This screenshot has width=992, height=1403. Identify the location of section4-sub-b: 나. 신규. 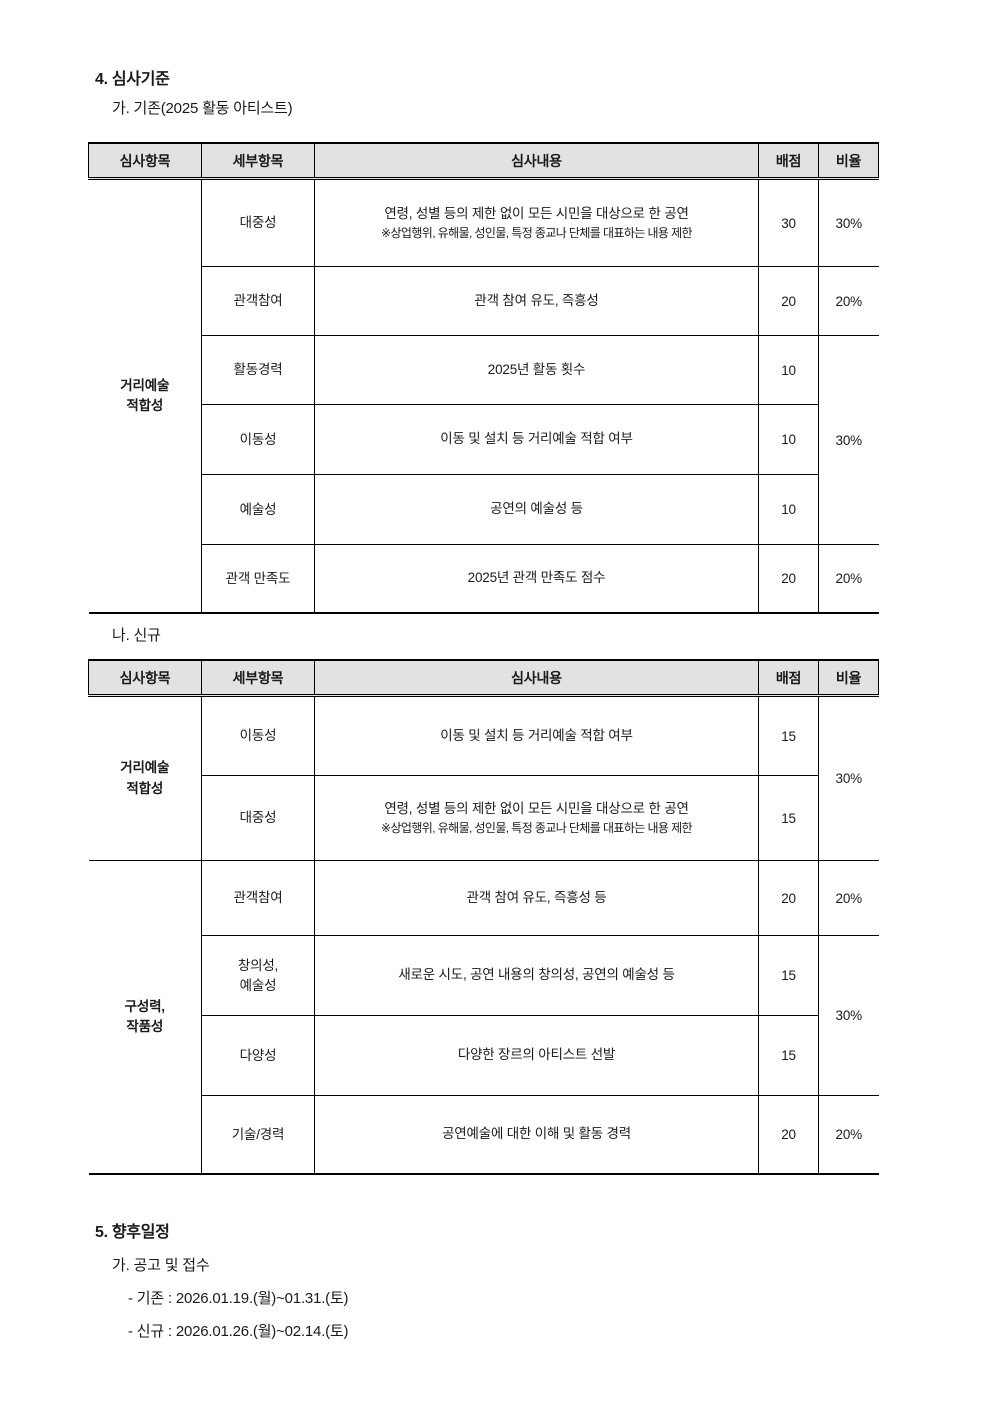
(136, 635).